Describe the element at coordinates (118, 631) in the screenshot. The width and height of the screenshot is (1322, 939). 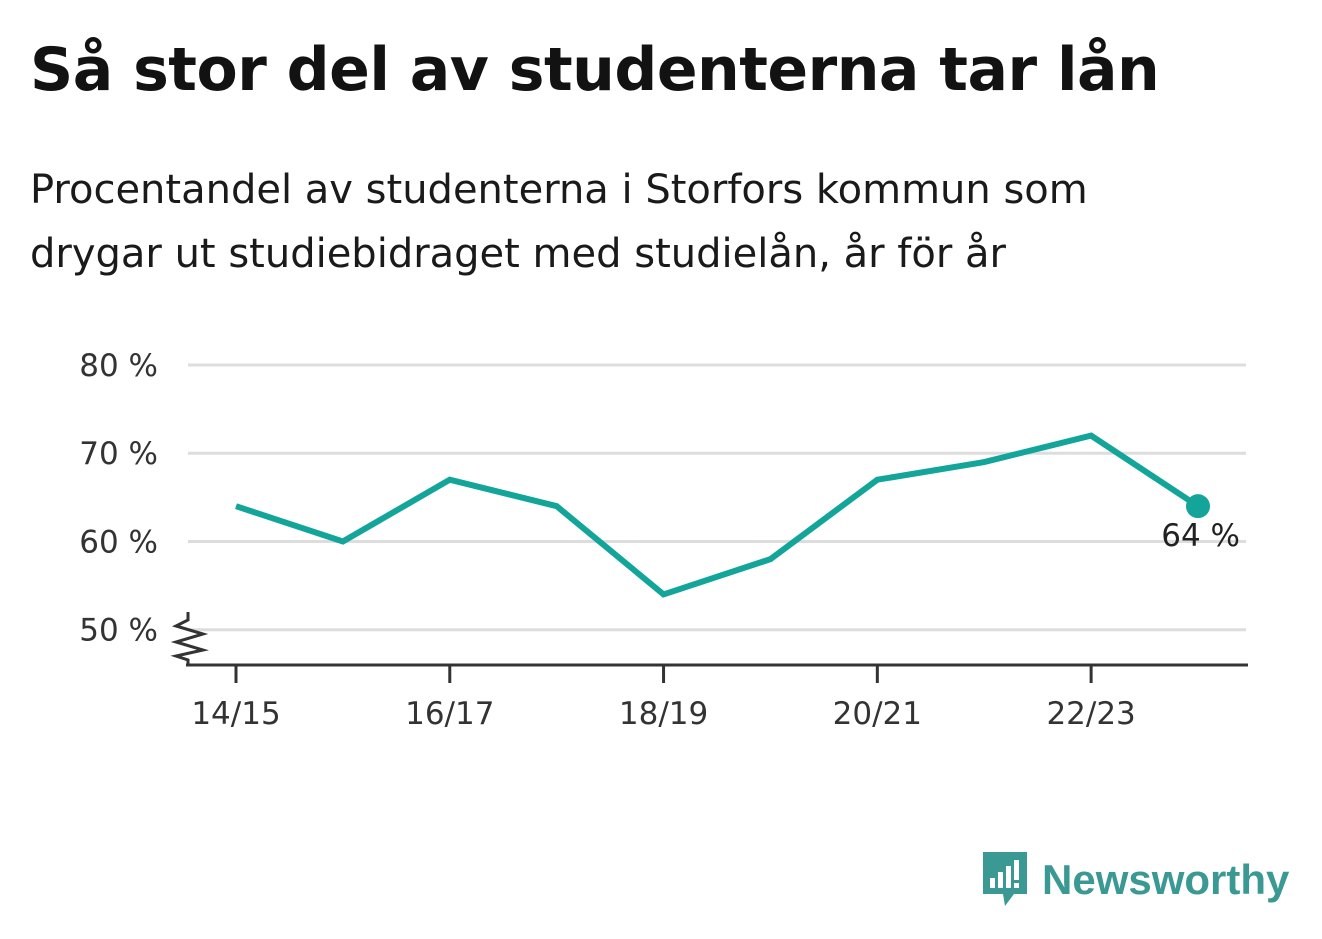
I see `y-tick-label: 50 %` at that location.